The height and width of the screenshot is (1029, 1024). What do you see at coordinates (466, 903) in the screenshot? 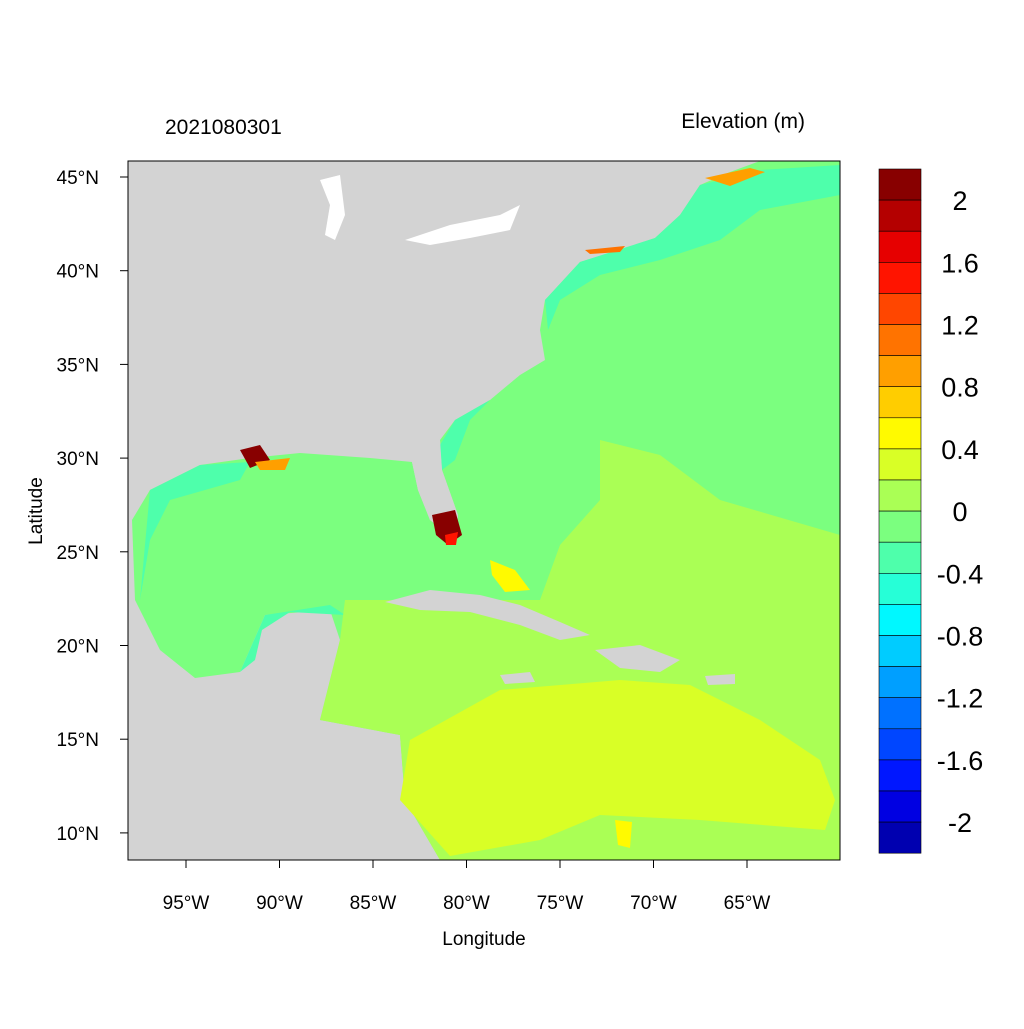
I see `x-tick-label: 80°W` at bounding box center [466, 903].